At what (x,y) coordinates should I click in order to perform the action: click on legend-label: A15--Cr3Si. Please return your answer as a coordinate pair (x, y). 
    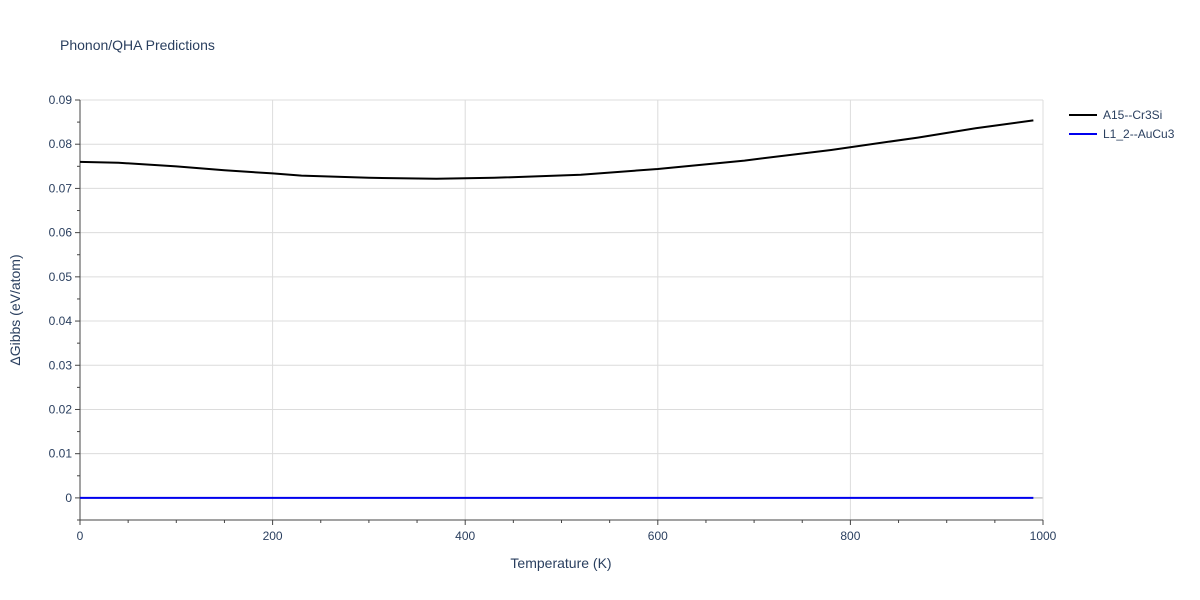
    Looking at the image, I should click on (1132, 115).